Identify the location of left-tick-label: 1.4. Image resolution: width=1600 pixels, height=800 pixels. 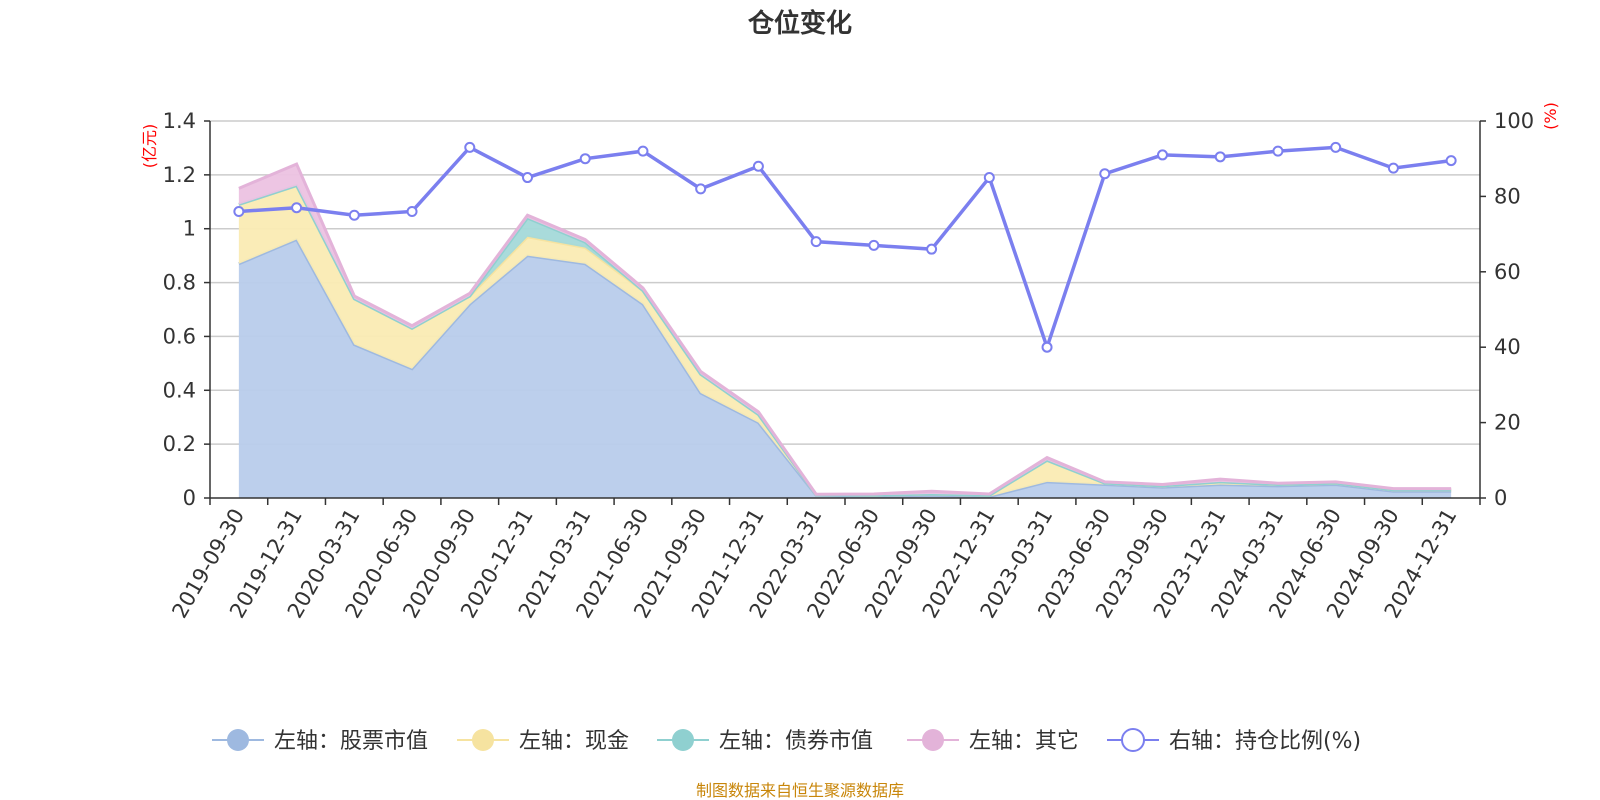
(179, 121).